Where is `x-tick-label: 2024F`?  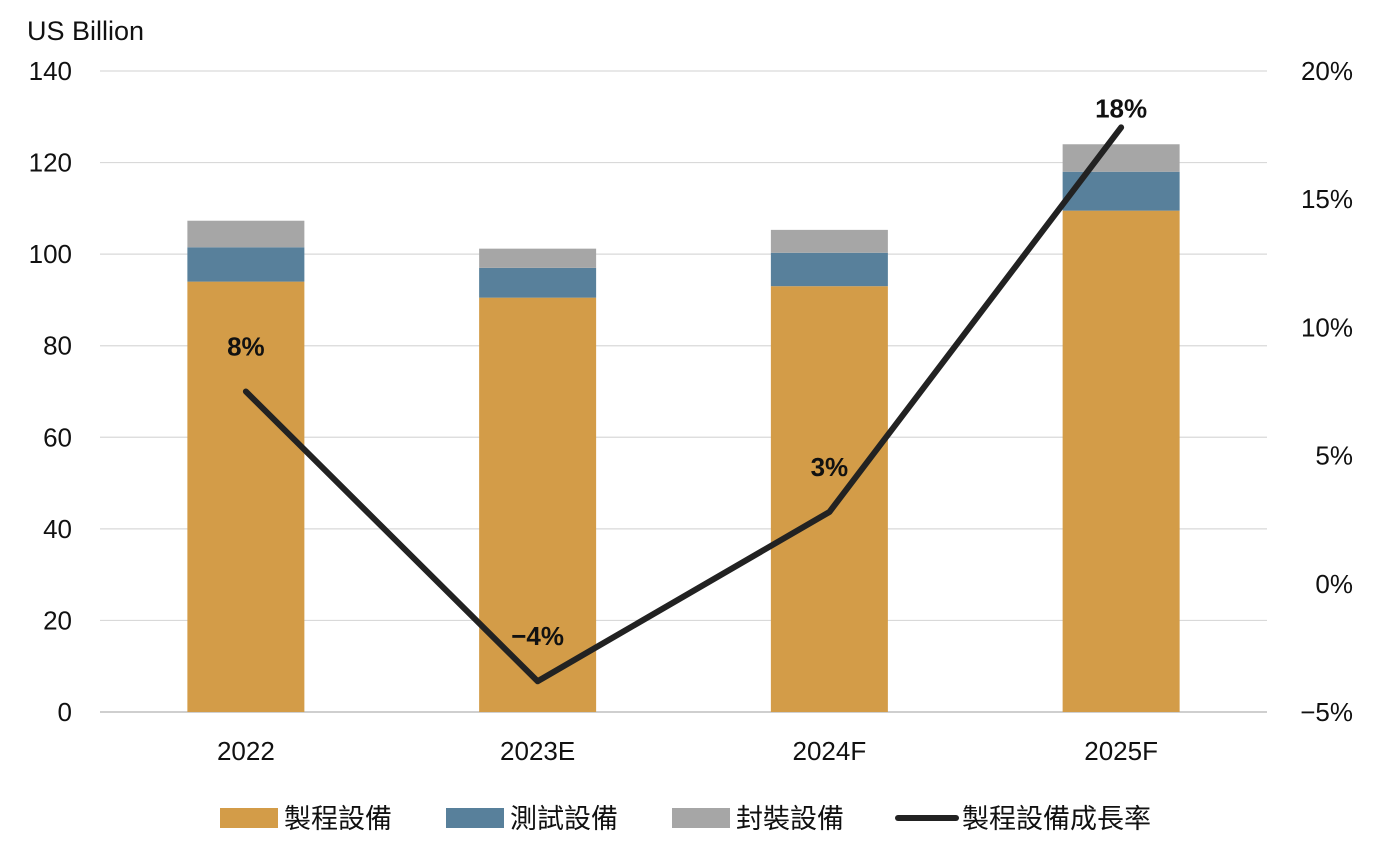
x-tick-label: 2024F is located at coordinates (830, 751).